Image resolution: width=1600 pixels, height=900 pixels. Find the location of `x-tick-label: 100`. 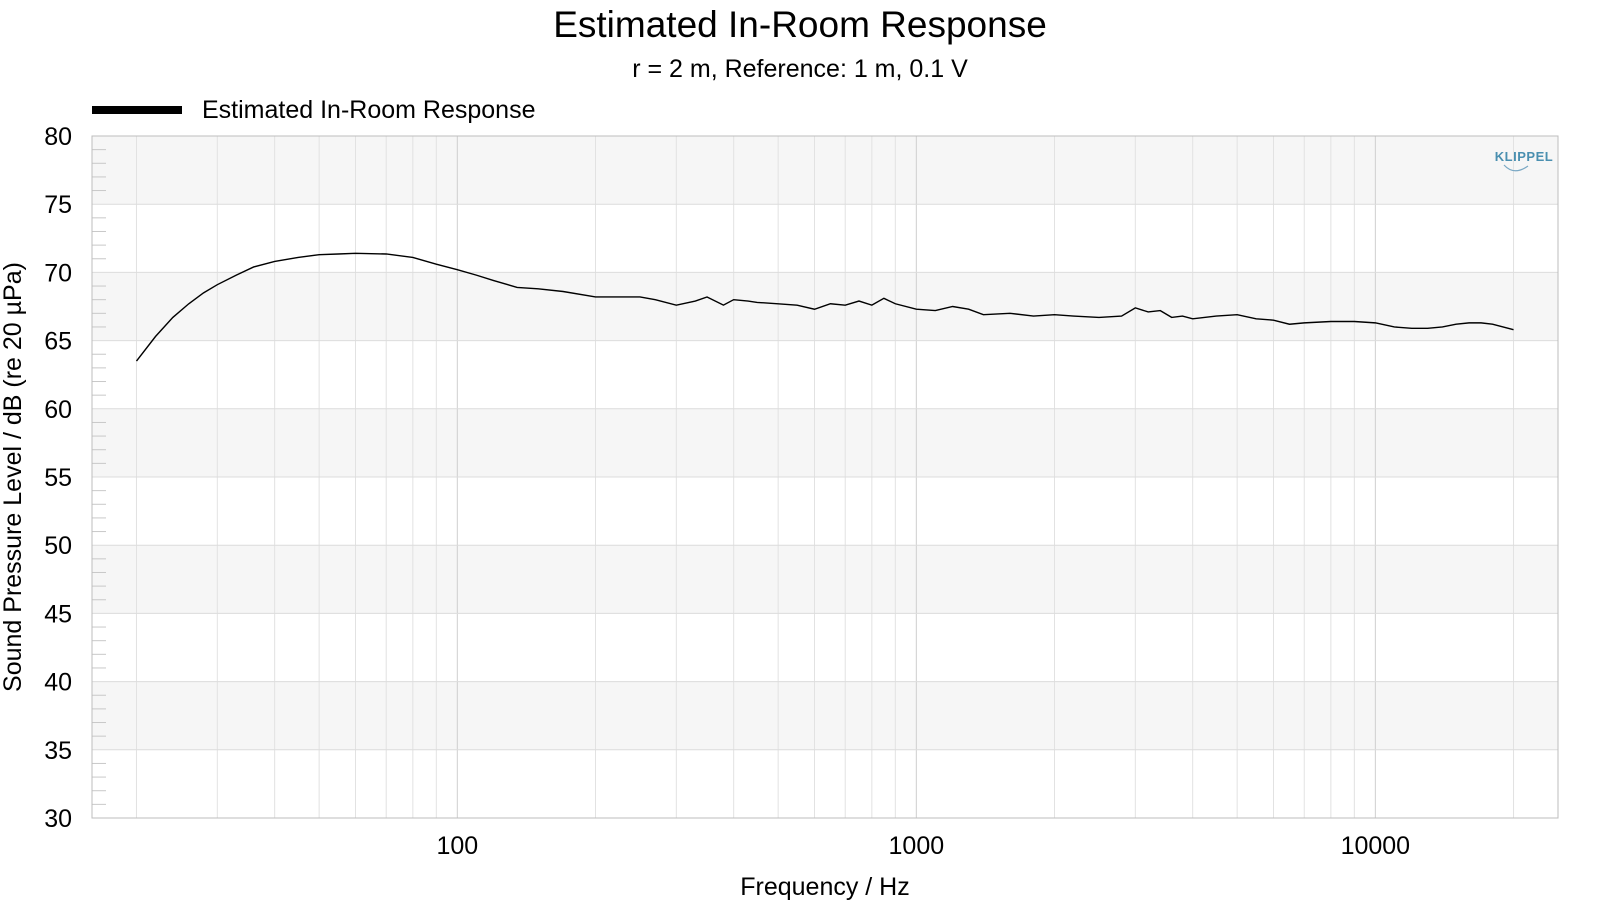

x-tick-label: 100 is located at coordinates (457, 846).